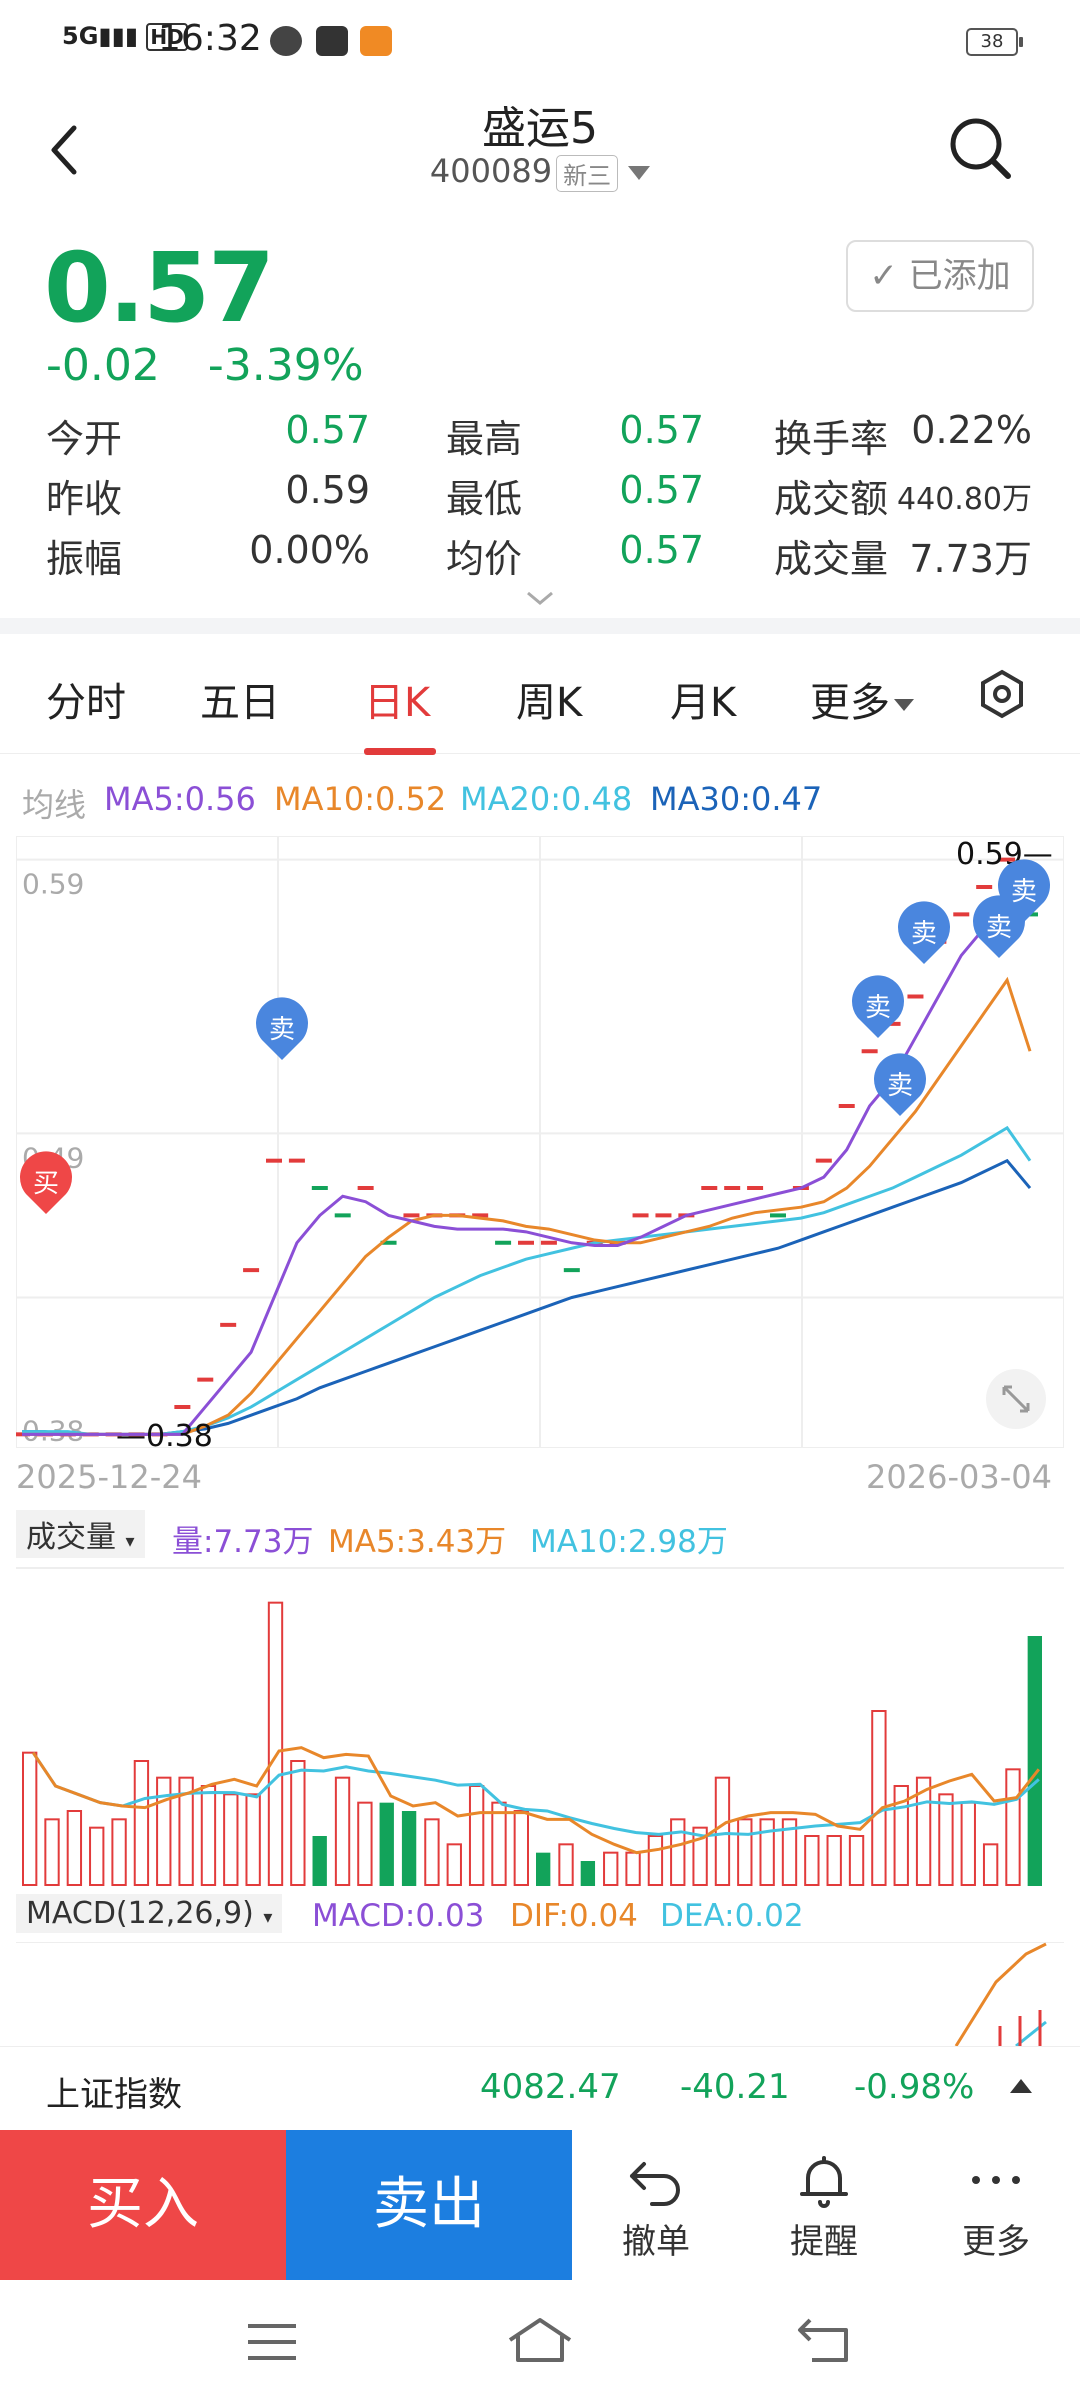  I want to click on sell-button: 卖出, so click(429, 2205).